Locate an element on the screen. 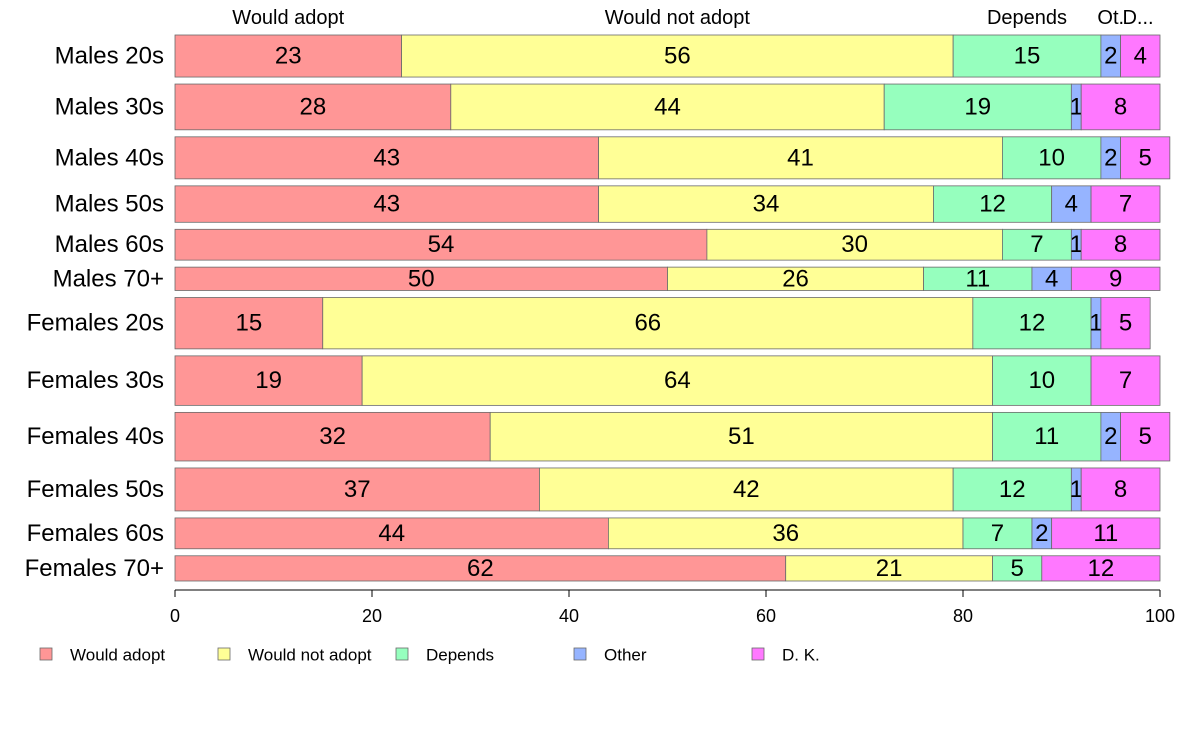 This screenshot has width=1188, height=736. category-label: Females 40s is located at coordinates (95, 436).